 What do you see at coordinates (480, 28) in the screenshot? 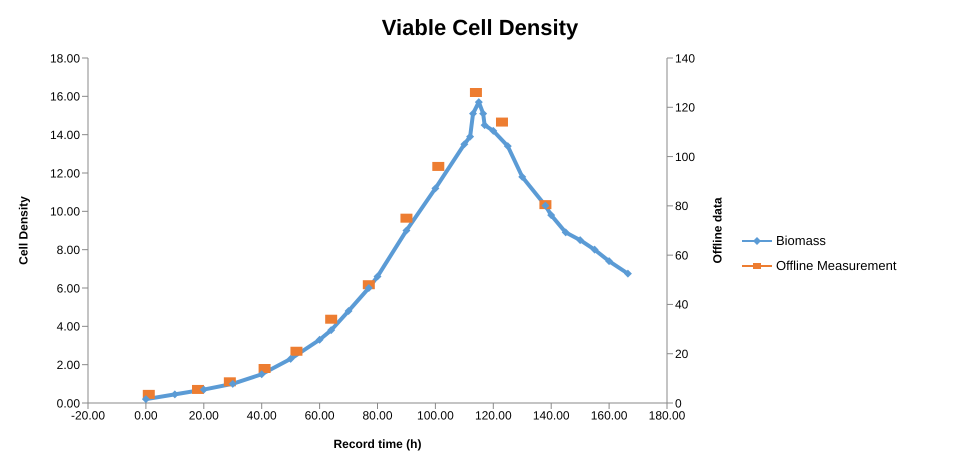
I see `chart-title: Viable Cell Density` at bounding box center [480, 28].